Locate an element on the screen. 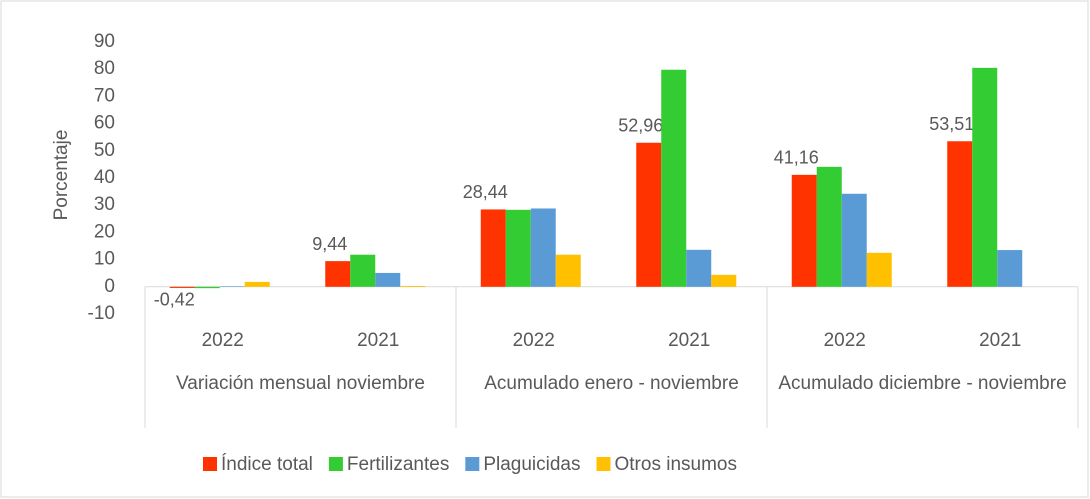 This screenshot has height=499, width=1090. y-tick-label: 50 is located at coordinates (104, 150).